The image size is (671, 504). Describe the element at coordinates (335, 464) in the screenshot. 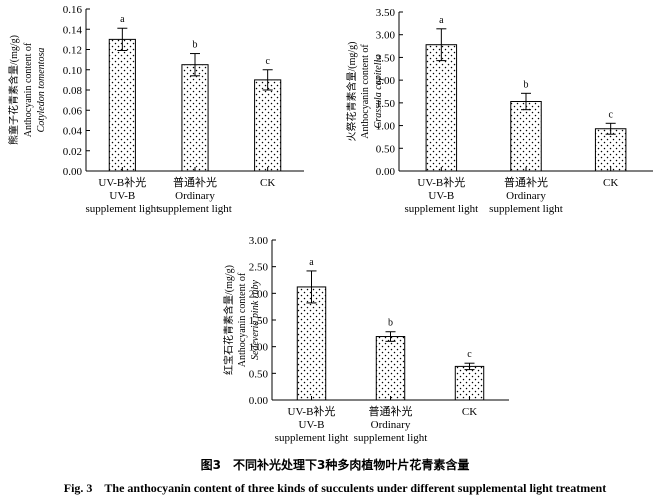

I see `caption-zh: 图3 不同补光处理下3种多肉植物叶片花青素含量` at that location.